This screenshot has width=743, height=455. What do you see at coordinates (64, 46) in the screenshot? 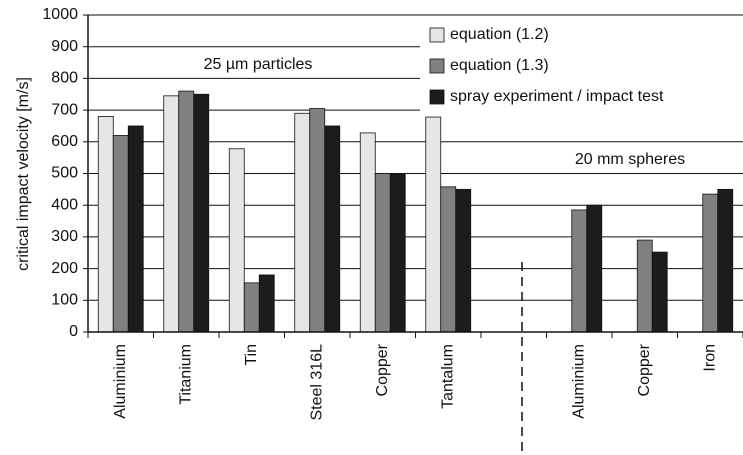
I see `y-tick-label: 900` at bounding box center [64, 46].